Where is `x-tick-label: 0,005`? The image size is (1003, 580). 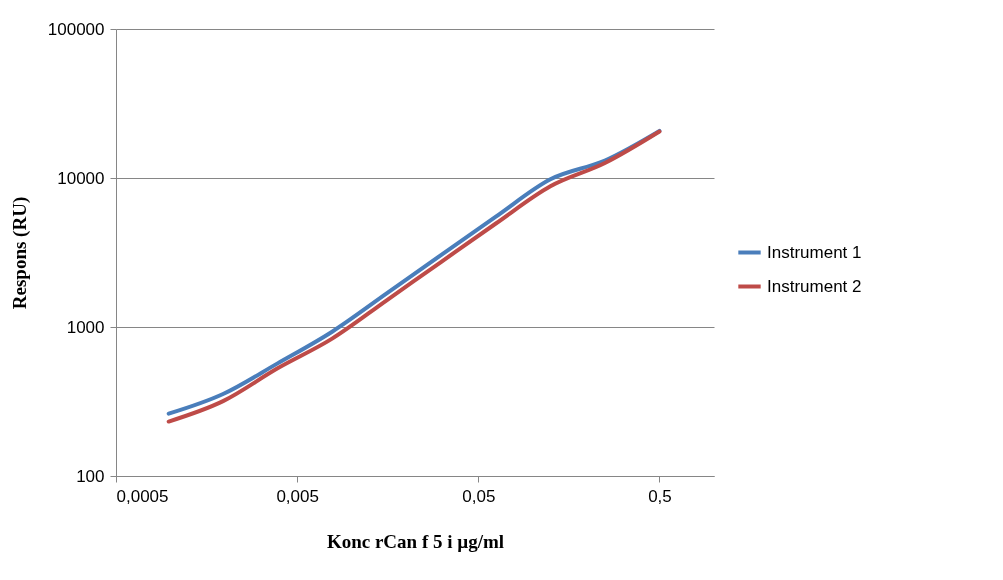
x-tick-label: 0,005 is located at coordinates (297, 496).